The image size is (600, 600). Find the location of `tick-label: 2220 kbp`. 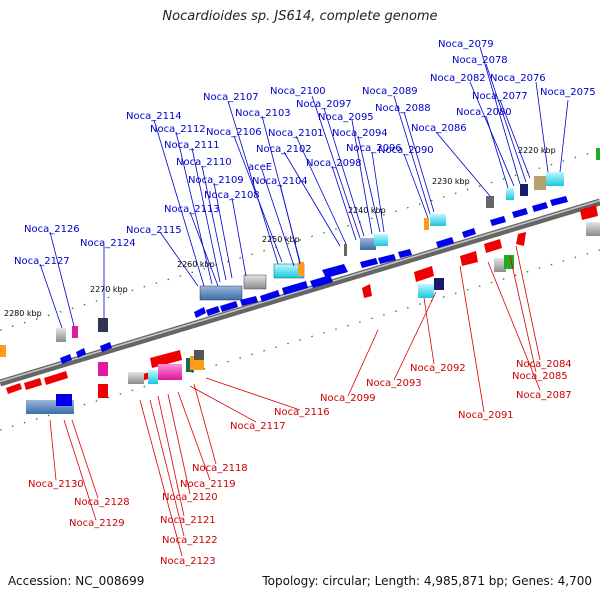

tick-label: 2220 kbp is located at coordinates (537, 150).